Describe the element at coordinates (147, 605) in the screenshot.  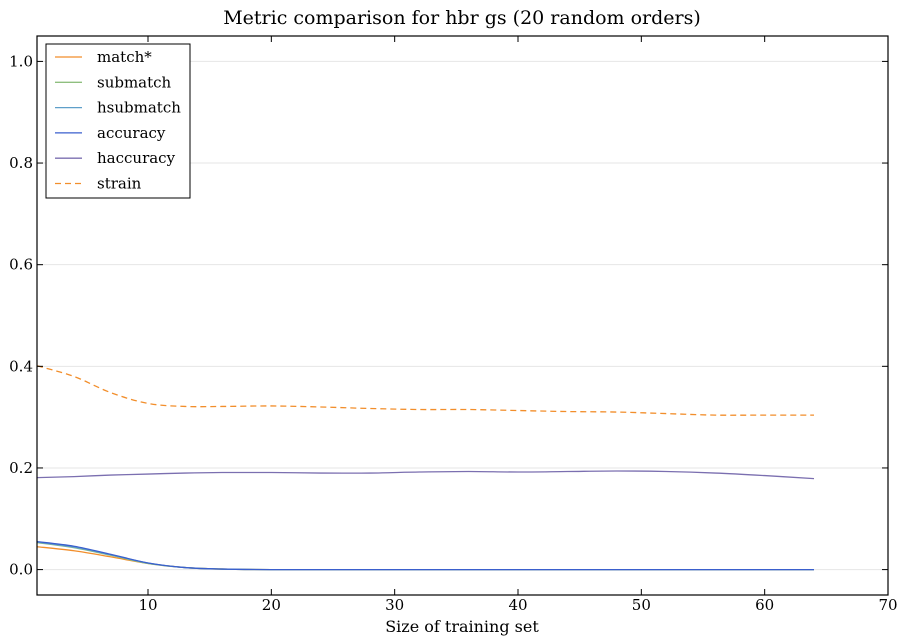
I see `x-tick-label-0: 10` at that location.